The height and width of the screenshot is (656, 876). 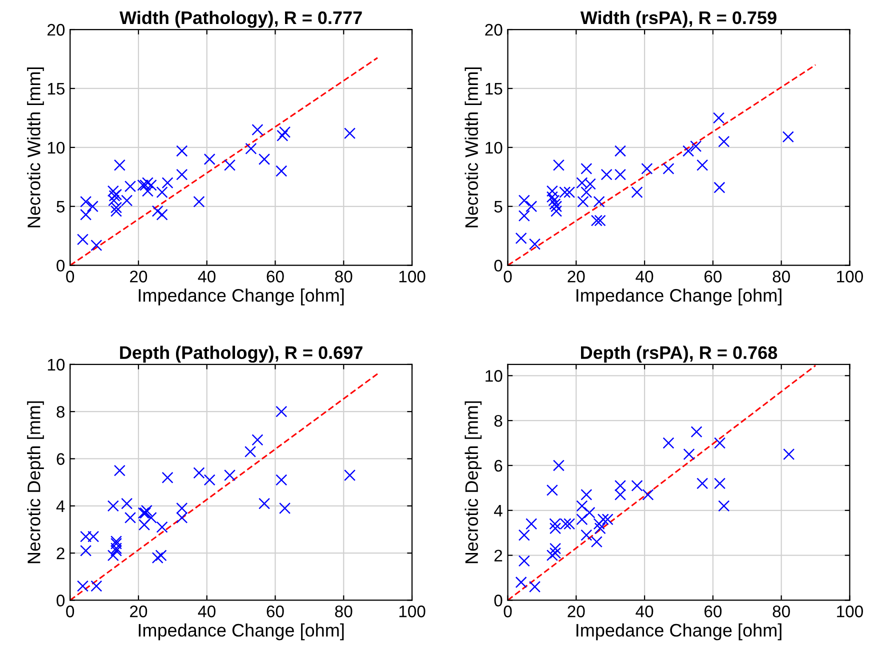 I want to click on y-tick-label: 5, so click(x=498, y=206).